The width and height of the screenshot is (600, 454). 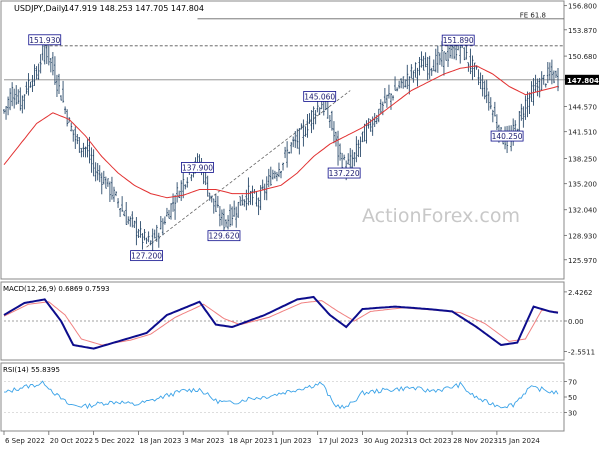 I want to click on price-label-text: 151.930, so click(x=44, y=40).